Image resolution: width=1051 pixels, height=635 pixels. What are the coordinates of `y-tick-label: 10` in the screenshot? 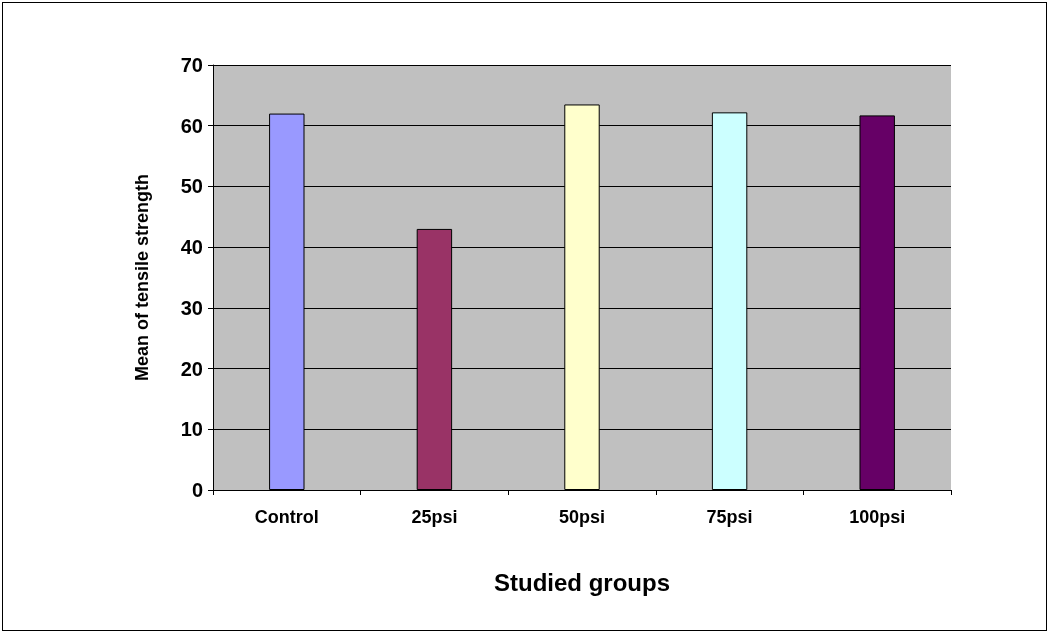 It's located at (191, 429).